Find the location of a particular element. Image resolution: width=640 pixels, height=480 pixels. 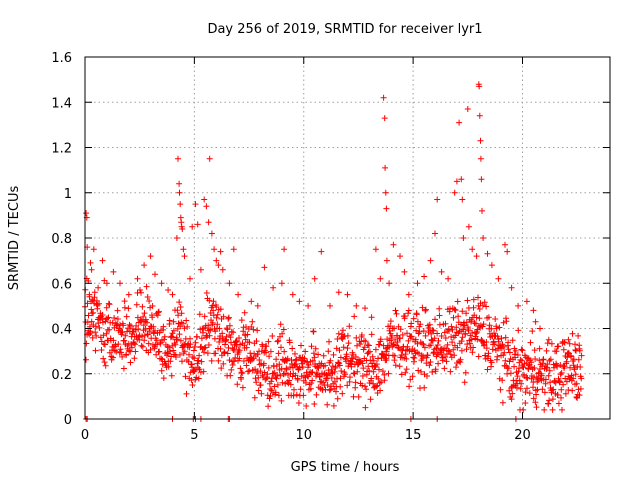

y-tick-label: 0 is located at coordinates (68, 420).